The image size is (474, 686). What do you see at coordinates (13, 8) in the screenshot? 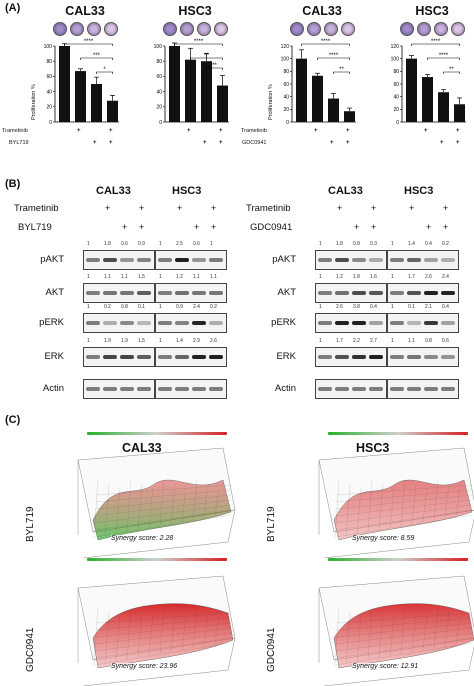
I see `panel-a-label: (A)` at bounding box center [13, 8].